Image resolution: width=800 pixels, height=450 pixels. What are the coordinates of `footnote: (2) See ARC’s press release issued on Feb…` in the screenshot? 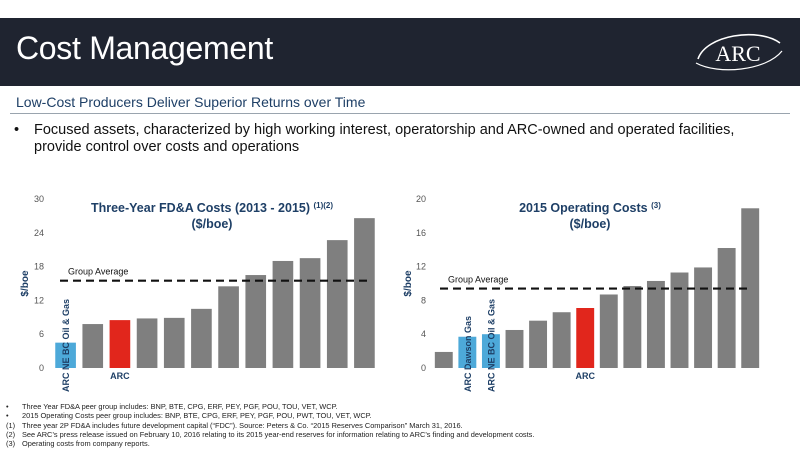 It's located at (401, 434).